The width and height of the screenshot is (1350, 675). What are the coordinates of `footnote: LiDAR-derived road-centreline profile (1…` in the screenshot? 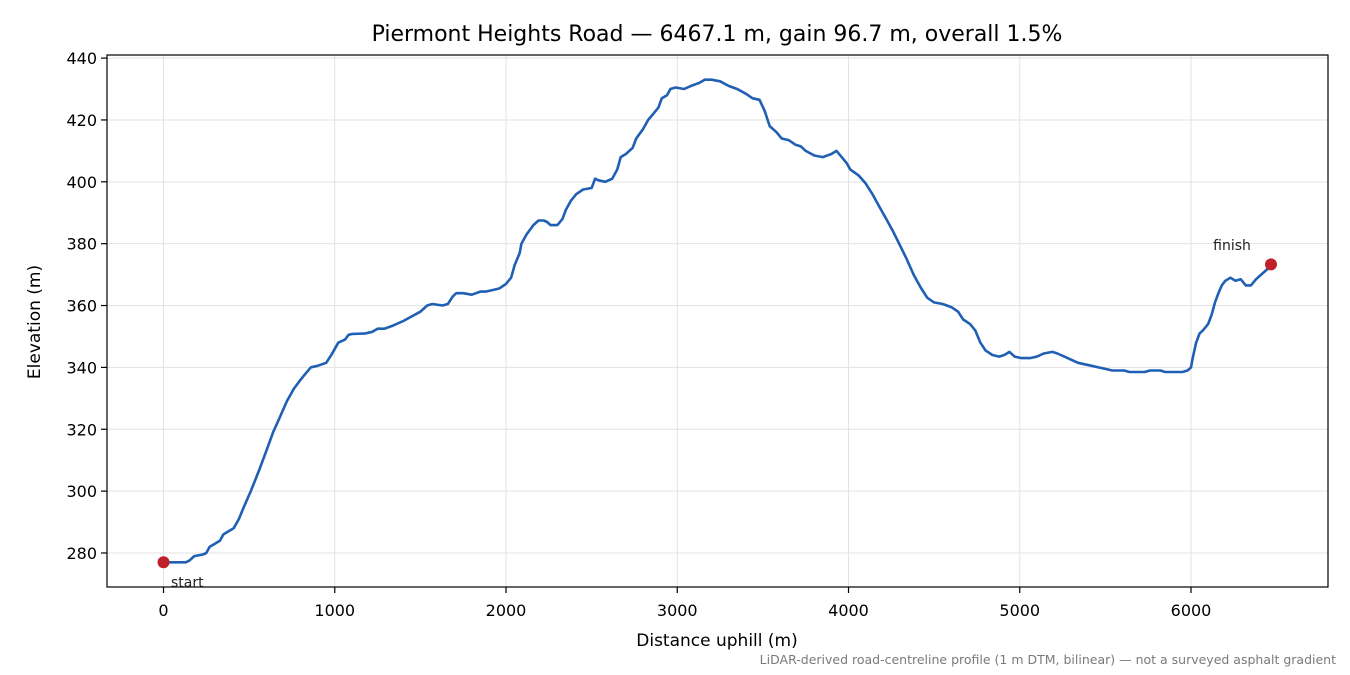 It's located at (1048, 659).